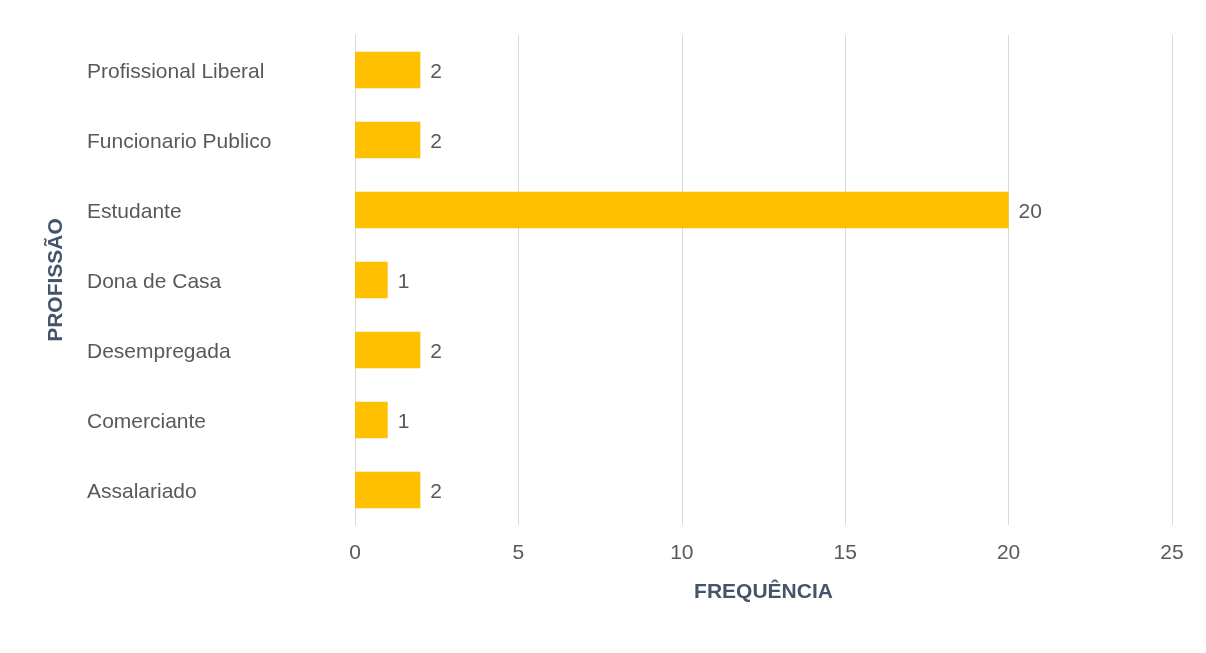 This screenshot has width=1206, height=653. What do you see at coordinates (763, 590) in the screenshot?
I see `x-axis-title: FREQUÊNCIA` at bounding box center [763, 590].